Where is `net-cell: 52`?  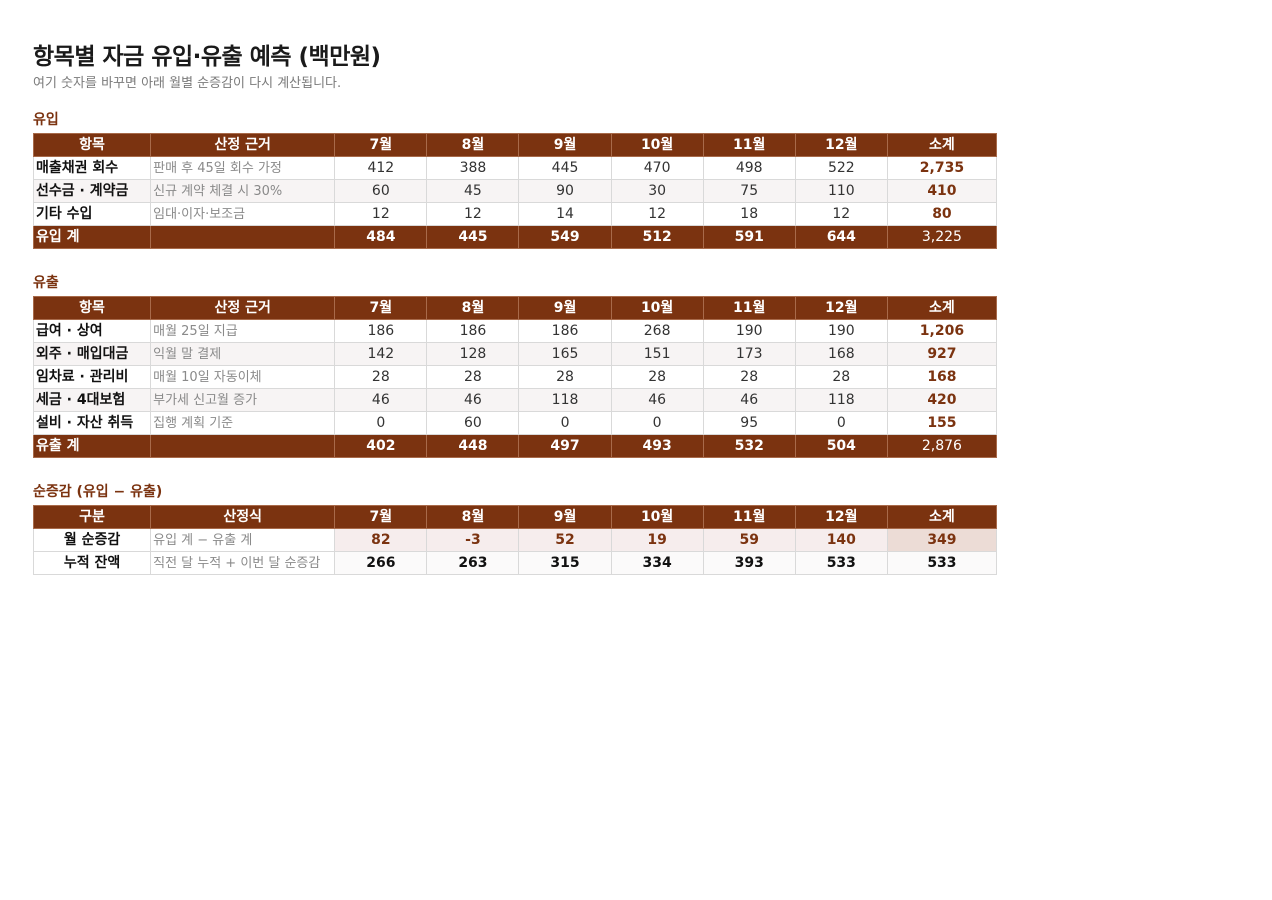
net-cell: 52 is located at coordinates (565, 540).